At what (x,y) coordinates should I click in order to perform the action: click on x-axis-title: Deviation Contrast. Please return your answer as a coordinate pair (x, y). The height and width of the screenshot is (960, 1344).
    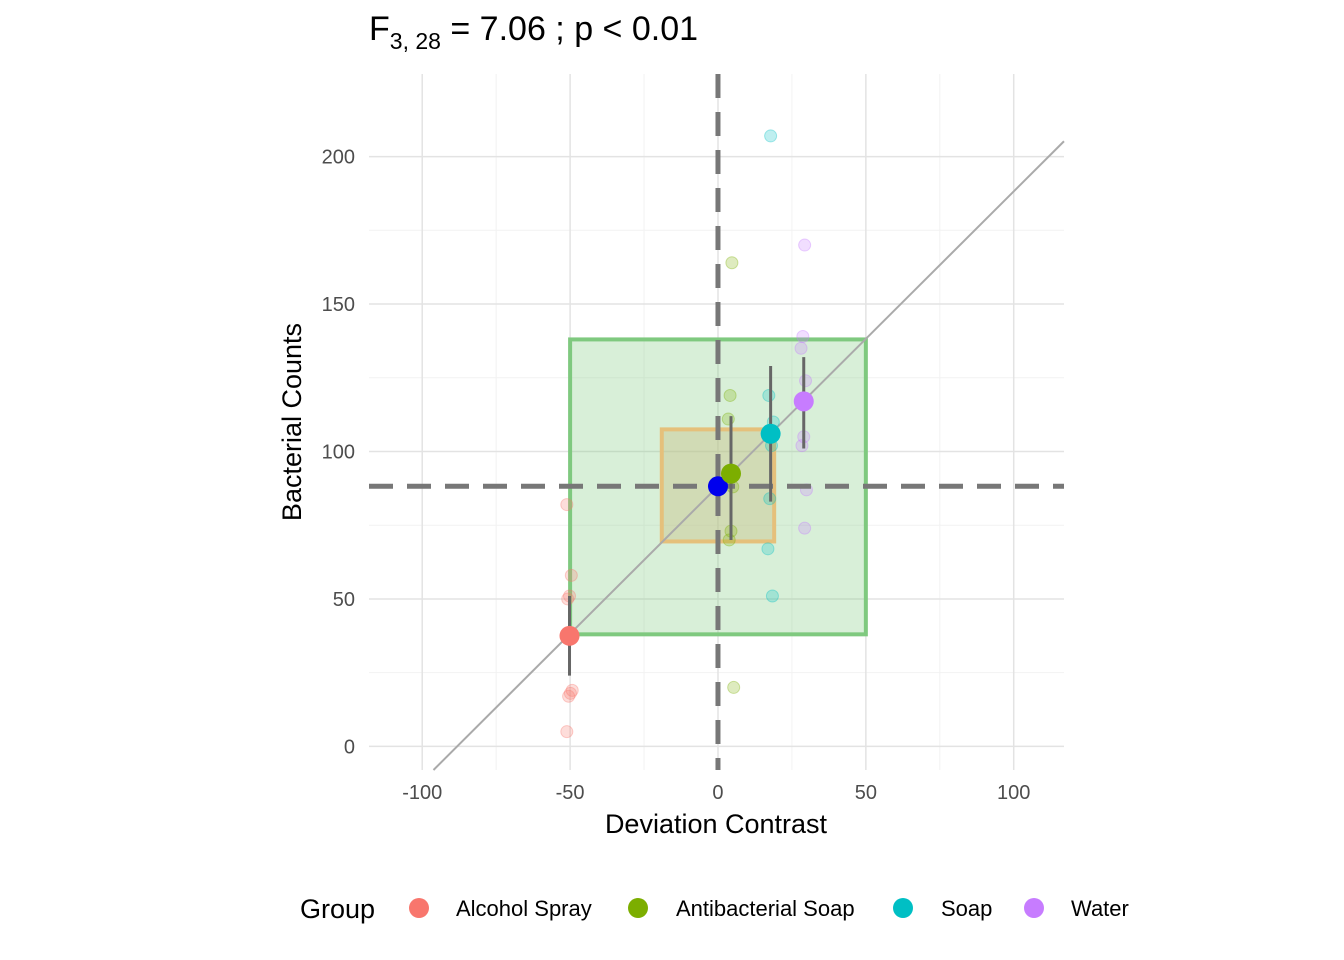
    Looking at the image, I should click on (716, 824).